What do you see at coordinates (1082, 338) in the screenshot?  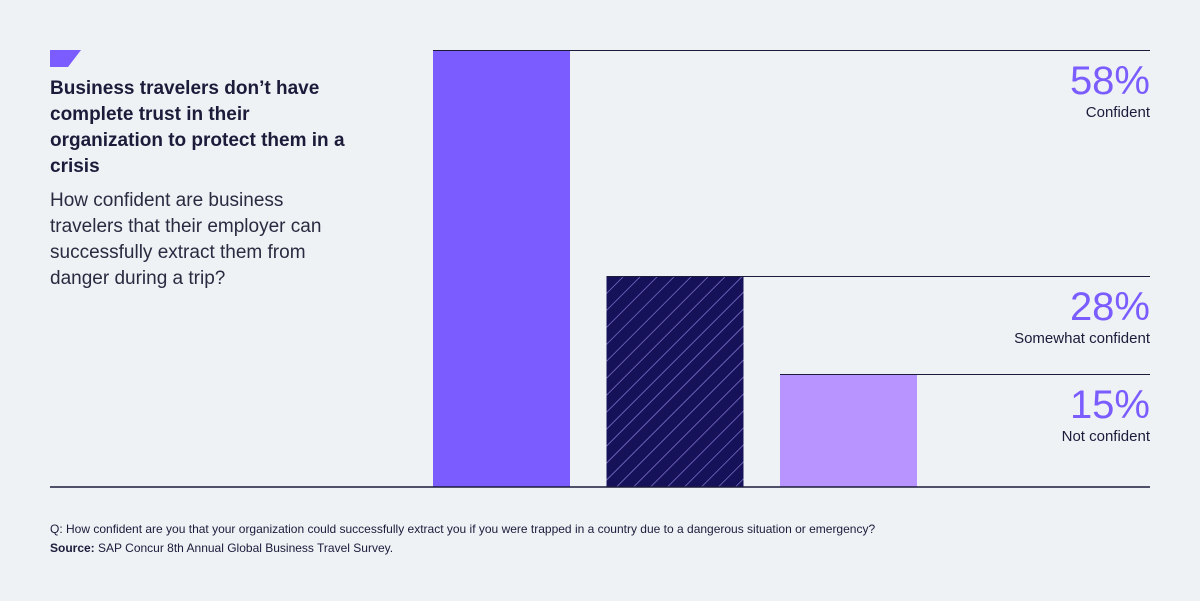 I see `category-label: Somewhat confident` at bounding box center [1082, 338].